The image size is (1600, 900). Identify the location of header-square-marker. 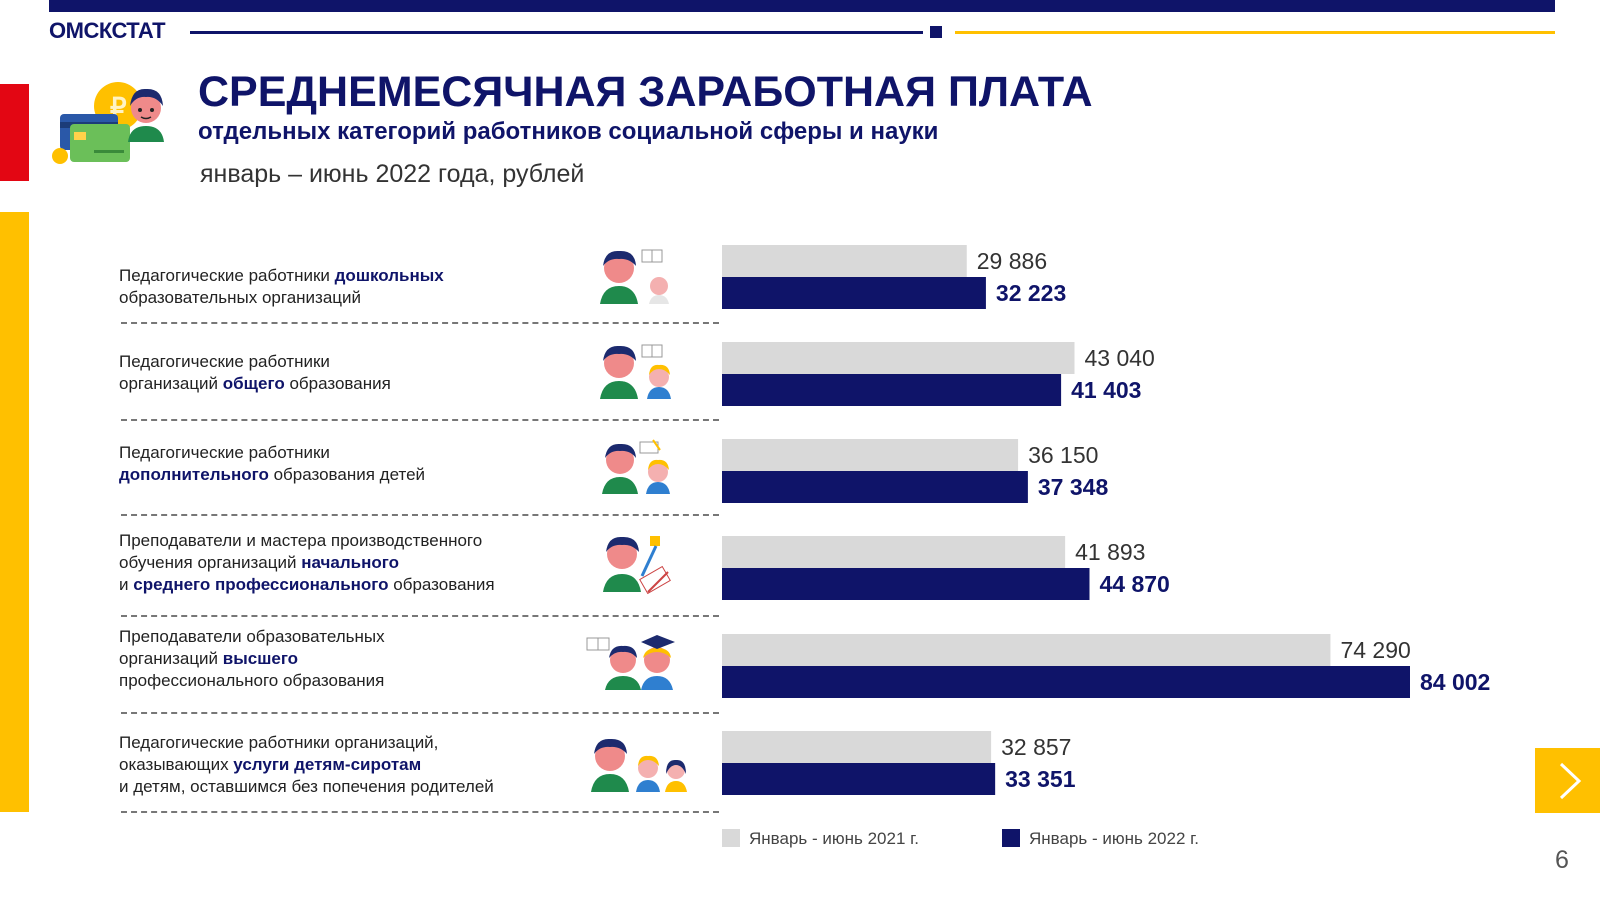
(936, 32).